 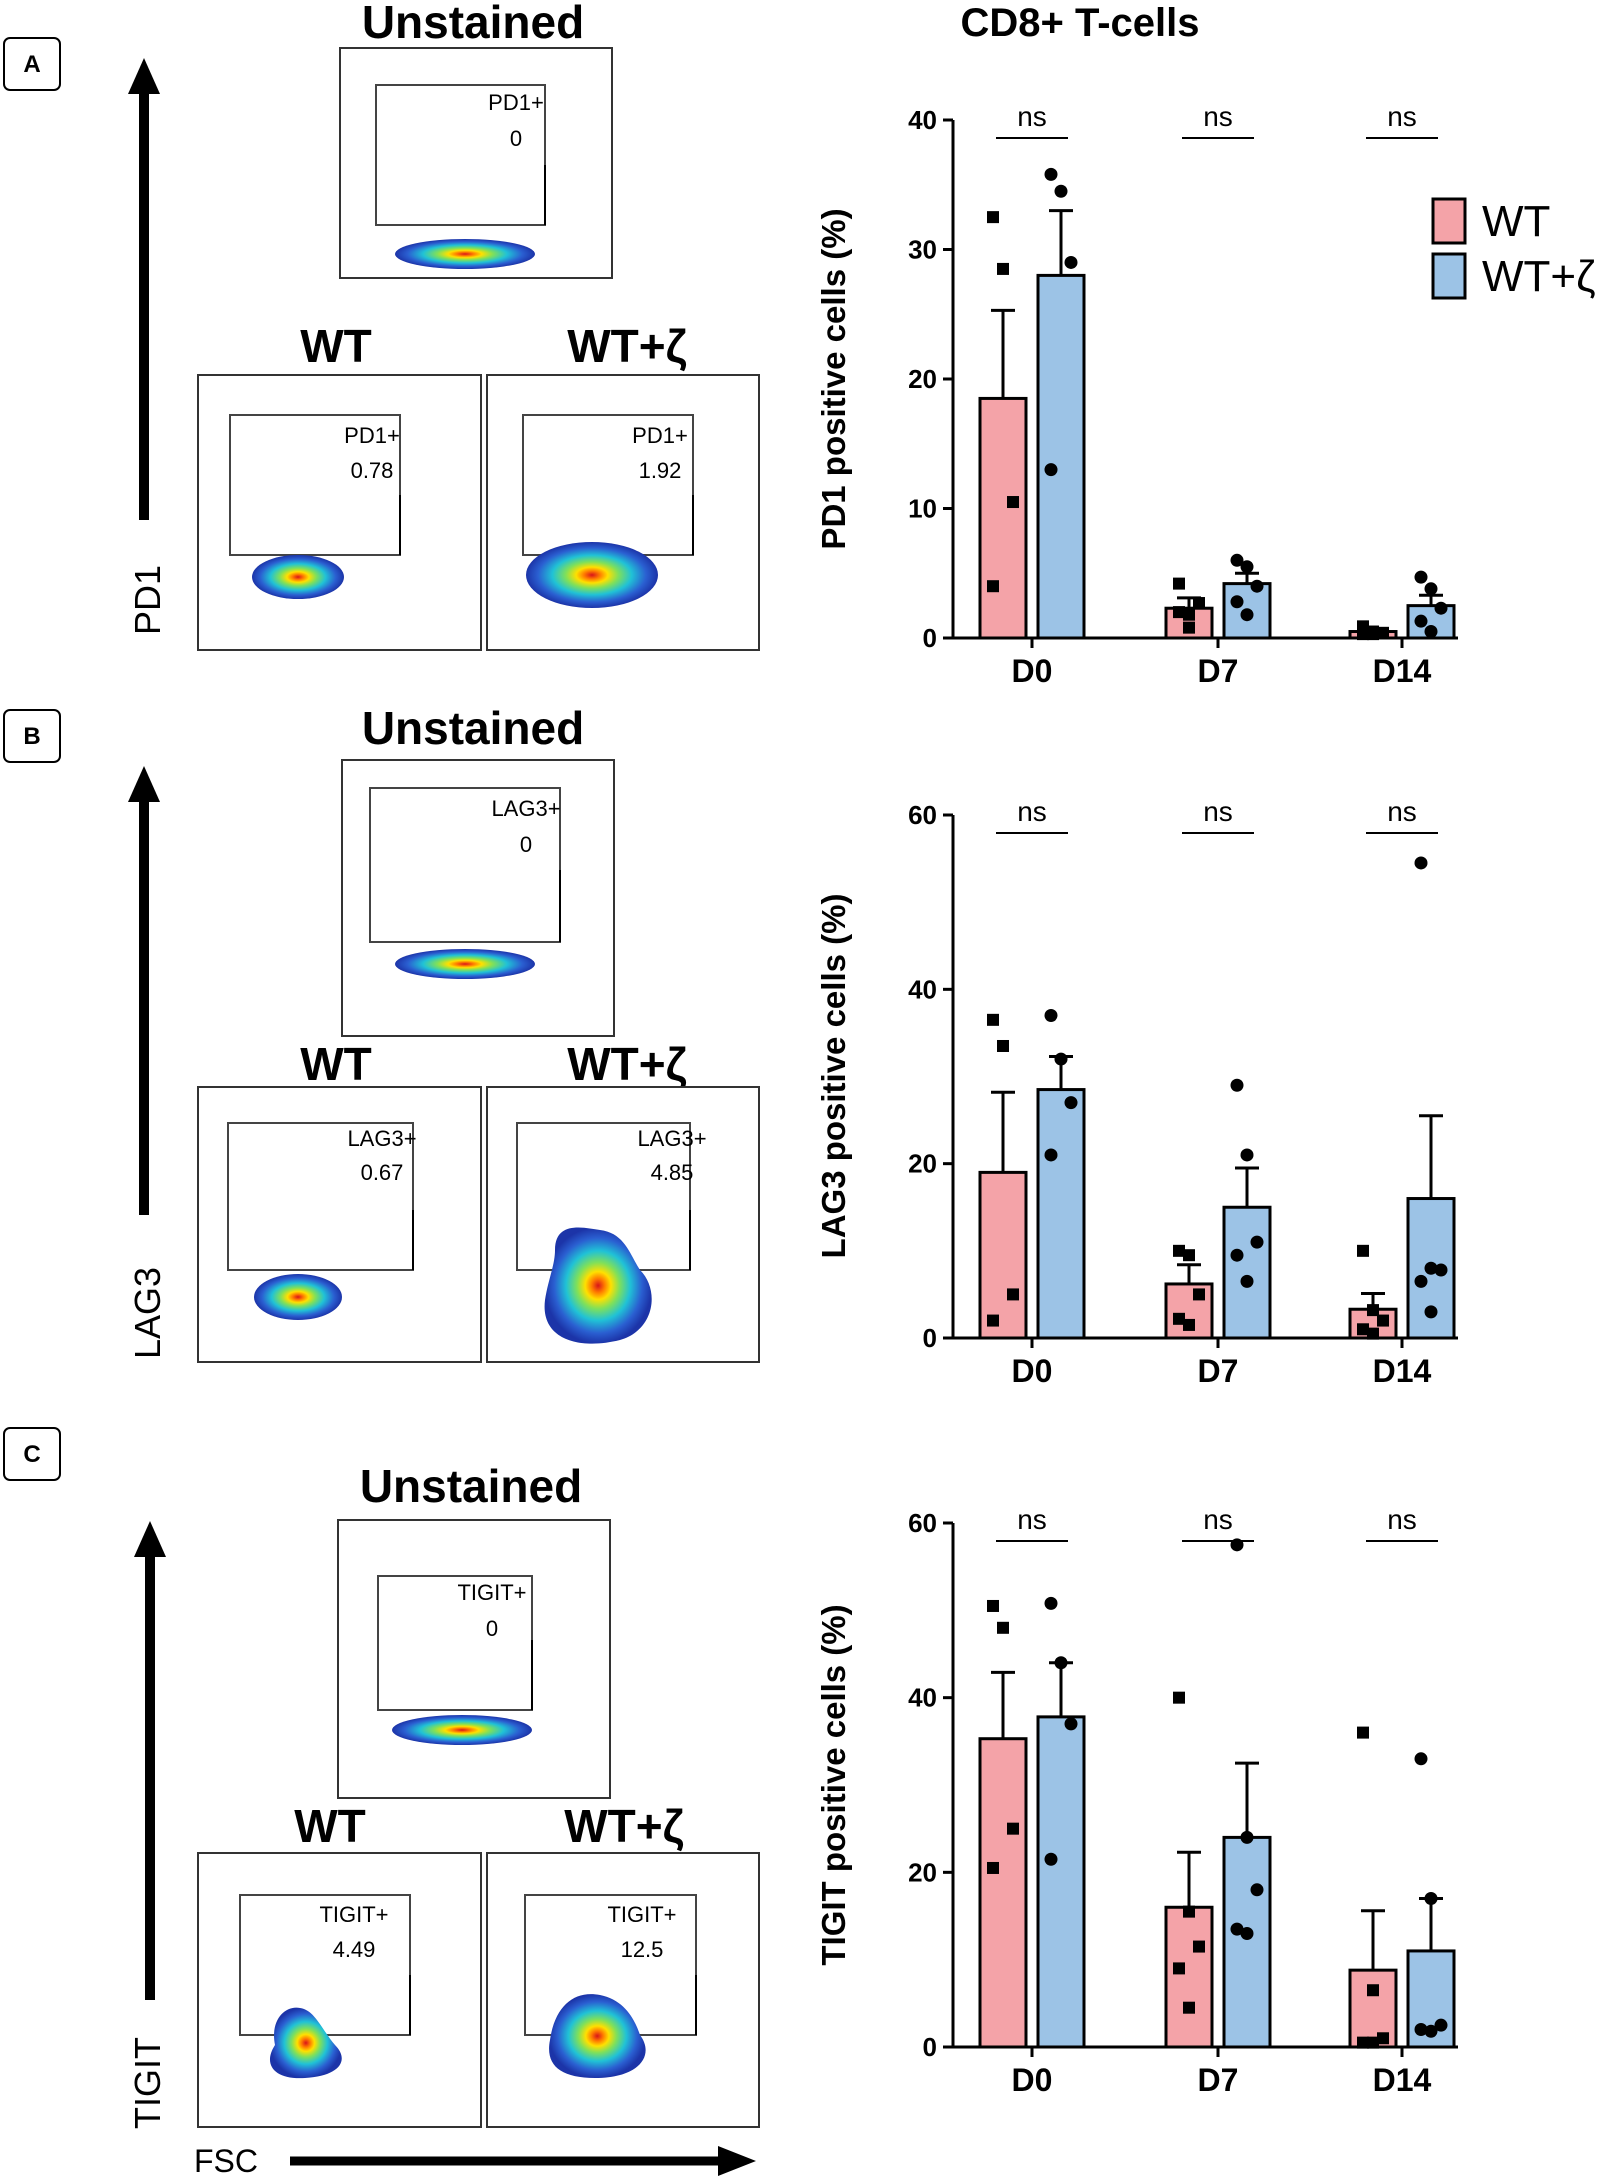 What do you see at coordinates (339, 1224) in the screenshot?
I see `wt-plot-frame` at bounding box center [339, 1224].